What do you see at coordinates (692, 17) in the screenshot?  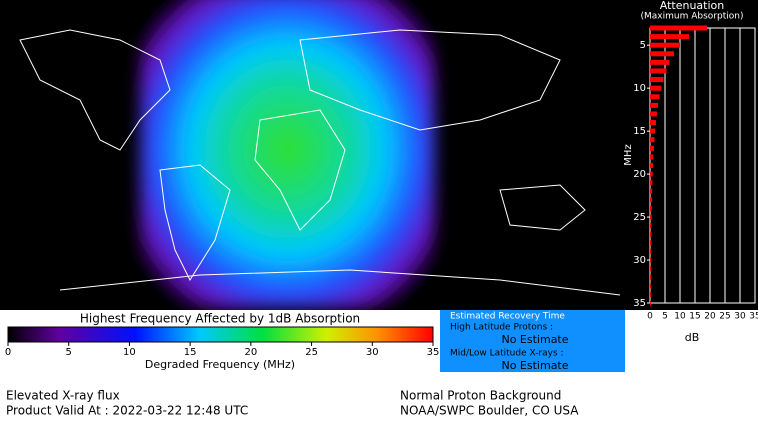 I see `chart-subtitle: (Maximum Absorption)` at bounding box center [692, 17].